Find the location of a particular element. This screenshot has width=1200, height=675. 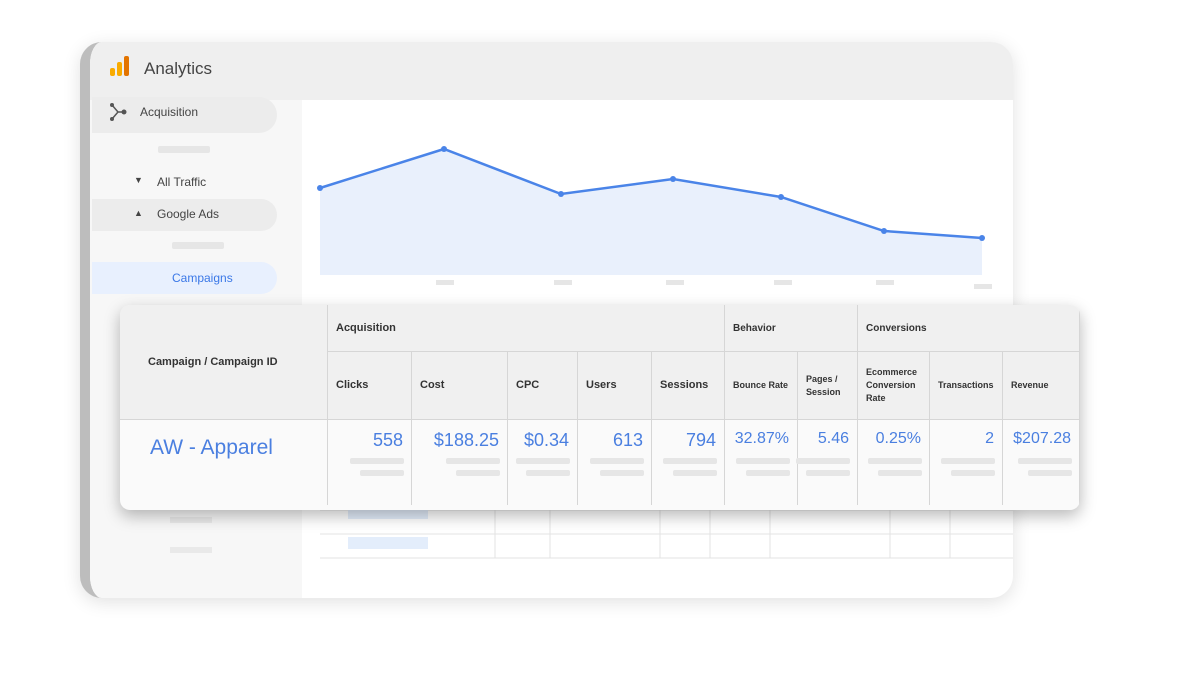

column-header: Cost is located at coordinates (460, 386).